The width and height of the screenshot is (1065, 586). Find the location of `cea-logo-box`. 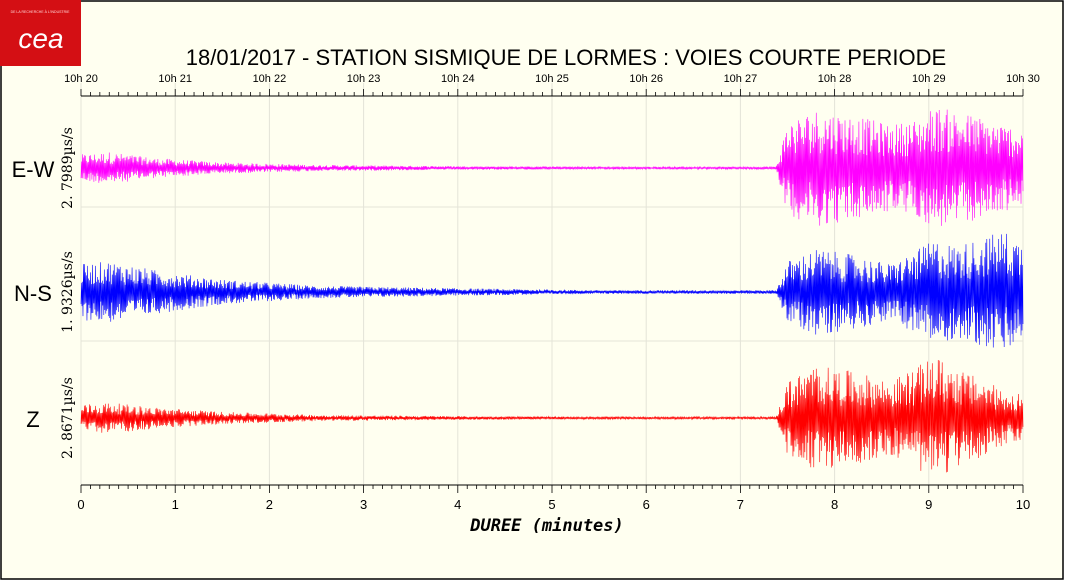

cea-logo-box is located at coordinates (40, 33).